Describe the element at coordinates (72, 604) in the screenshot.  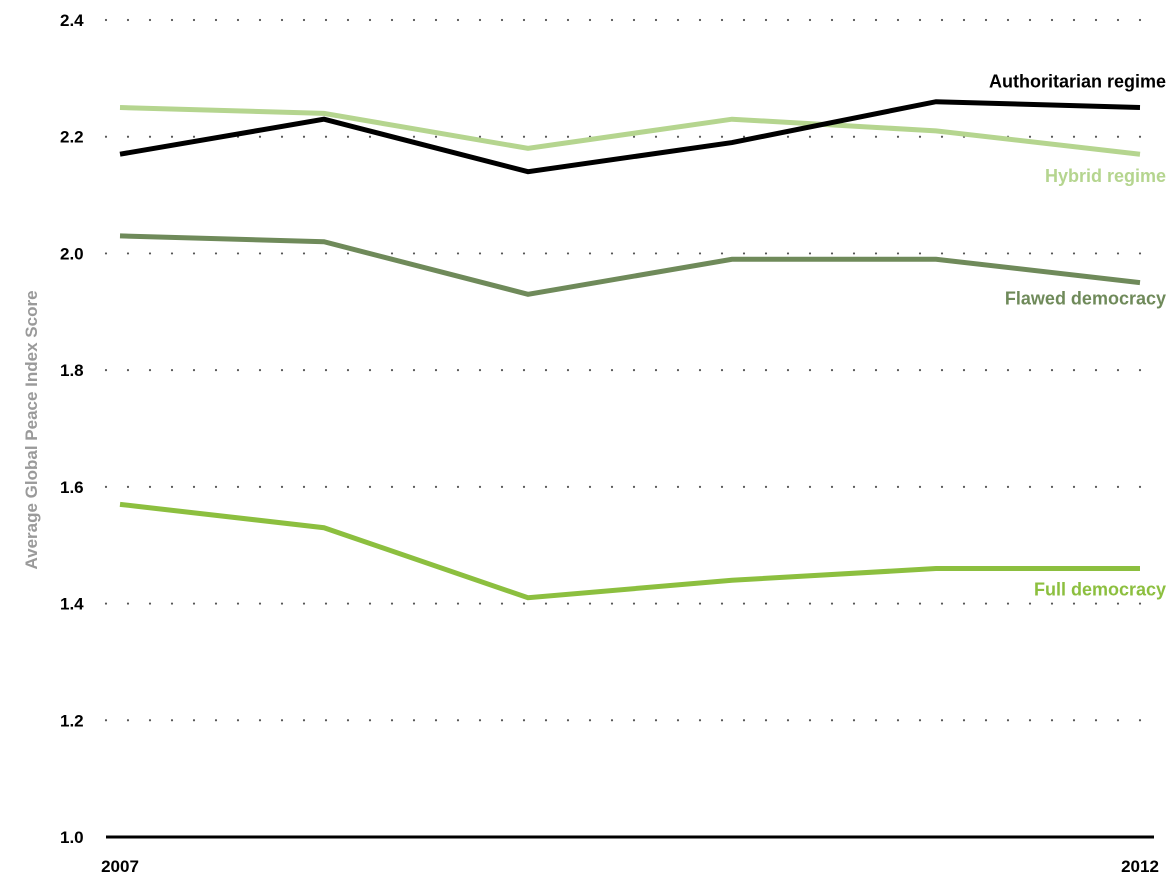
I see `y-tick-label: 1.4` at that location.